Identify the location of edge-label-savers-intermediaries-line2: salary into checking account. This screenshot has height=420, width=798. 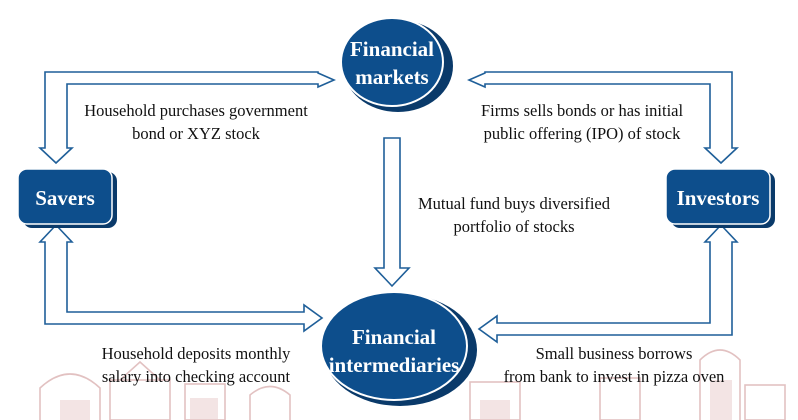
(196, 376).